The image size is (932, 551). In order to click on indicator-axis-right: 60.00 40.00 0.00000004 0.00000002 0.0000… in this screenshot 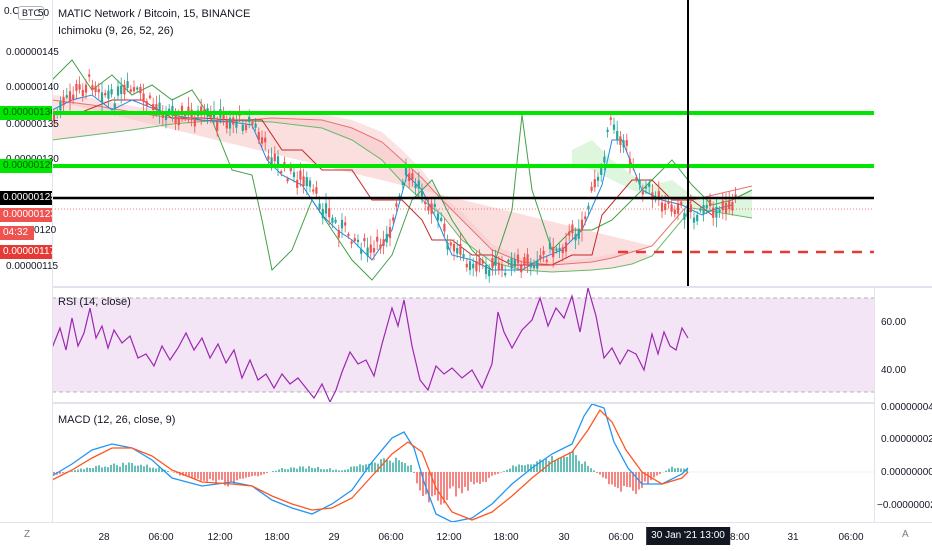, I will do `click(903, 405)`.